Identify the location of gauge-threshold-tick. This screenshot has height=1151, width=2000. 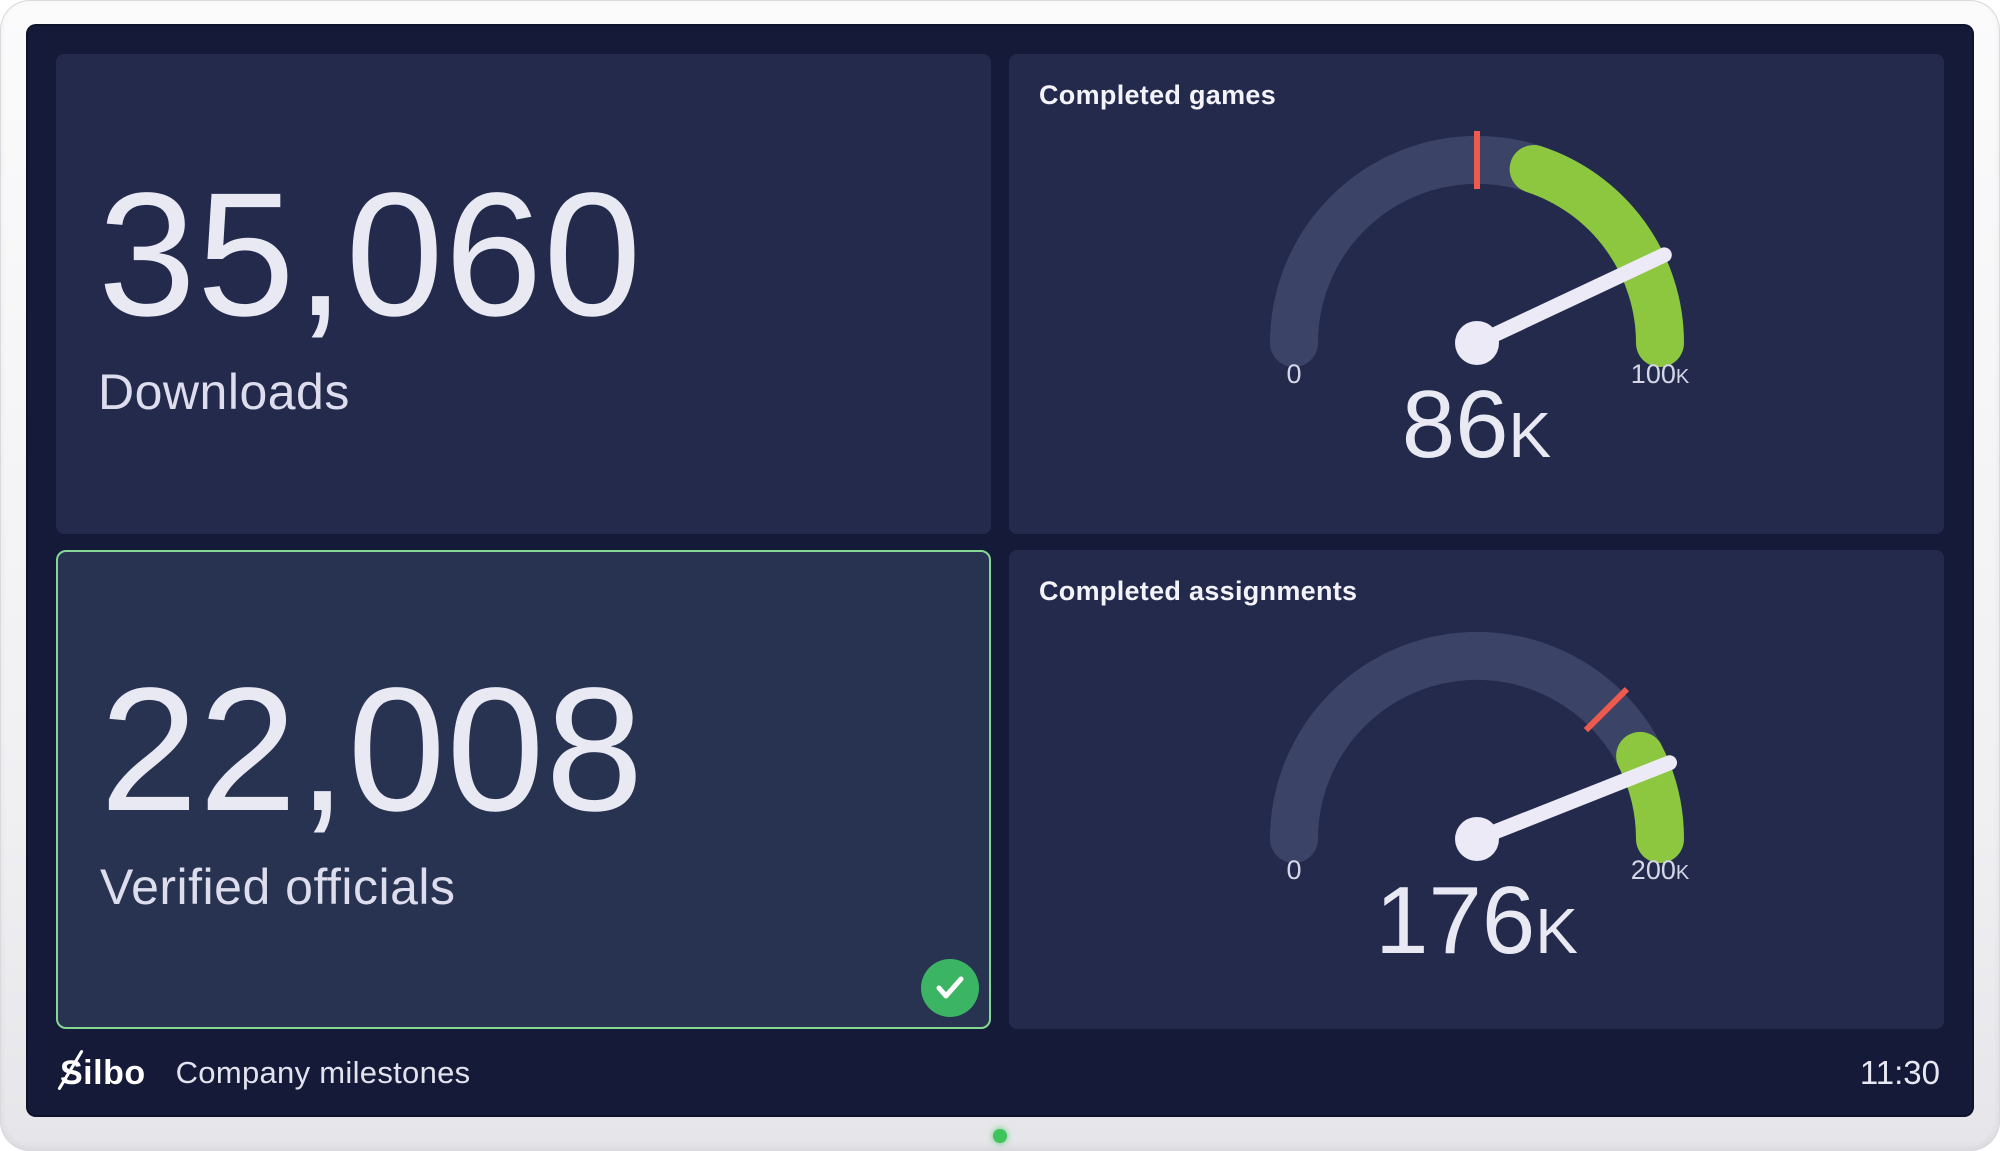
(1606, 709).